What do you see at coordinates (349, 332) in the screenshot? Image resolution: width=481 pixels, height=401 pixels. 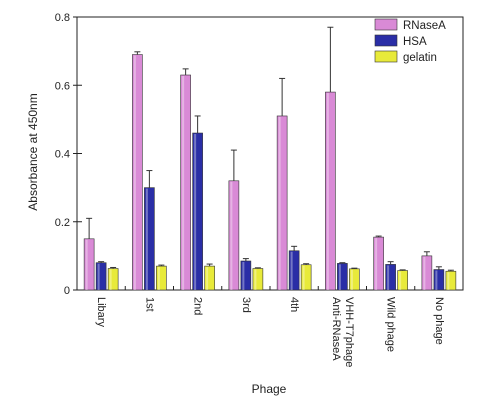 I see `x-tick-label: VHH-T7phage` at bounding box center [349, 332].